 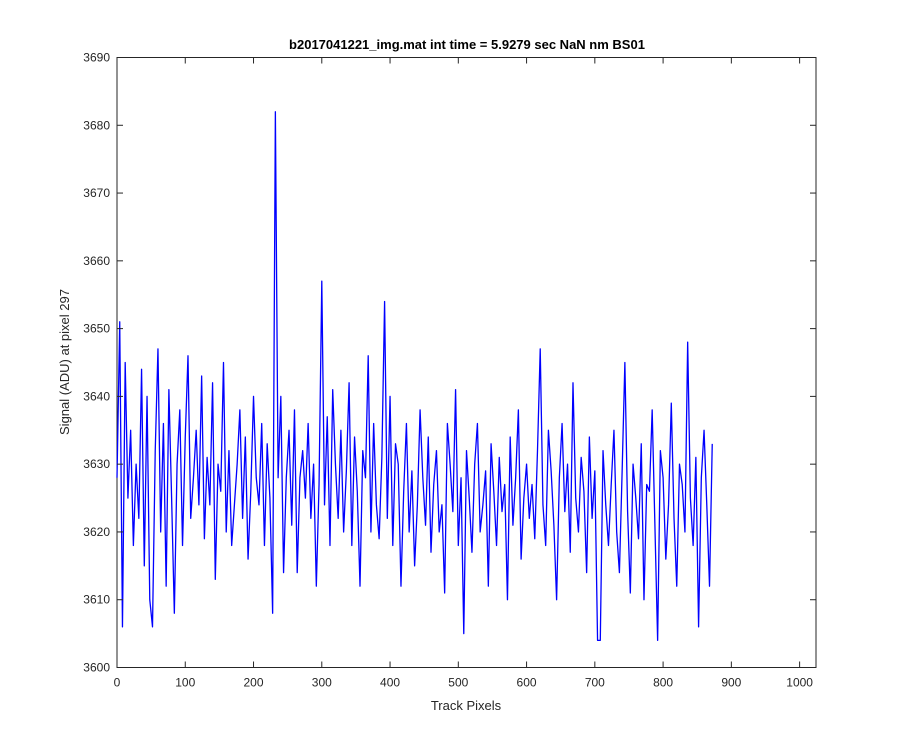 I want to click on y-tick-label: 3650, so click(x=96, y=329).